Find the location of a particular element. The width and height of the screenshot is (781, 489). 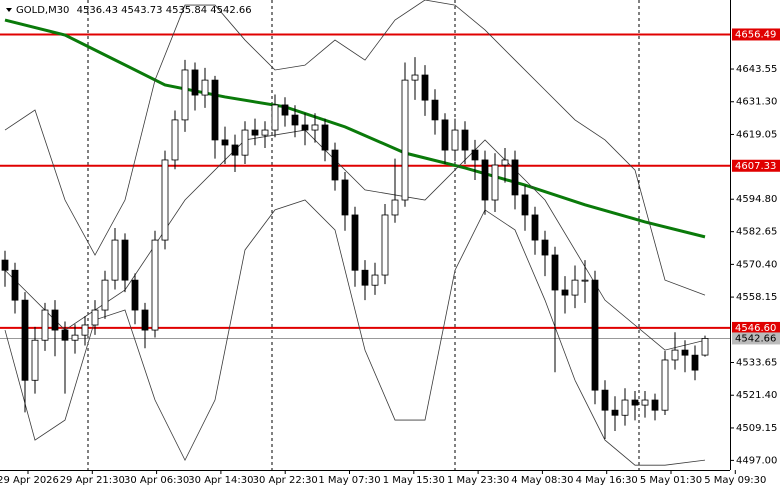

x-tick-label: 1 May 23:30 is located at coordinates (478, 480).